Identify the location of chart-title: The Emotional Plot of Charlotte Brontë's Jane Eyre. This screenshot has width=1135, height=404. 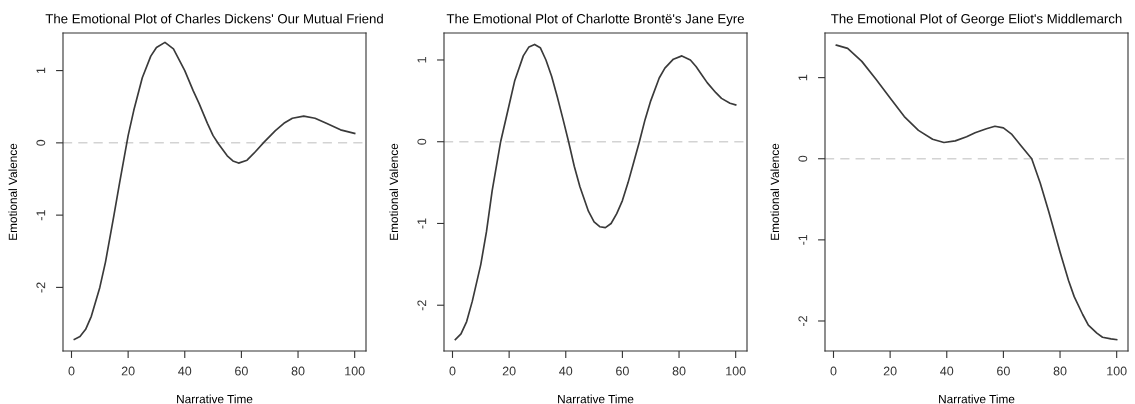
(595, 20).